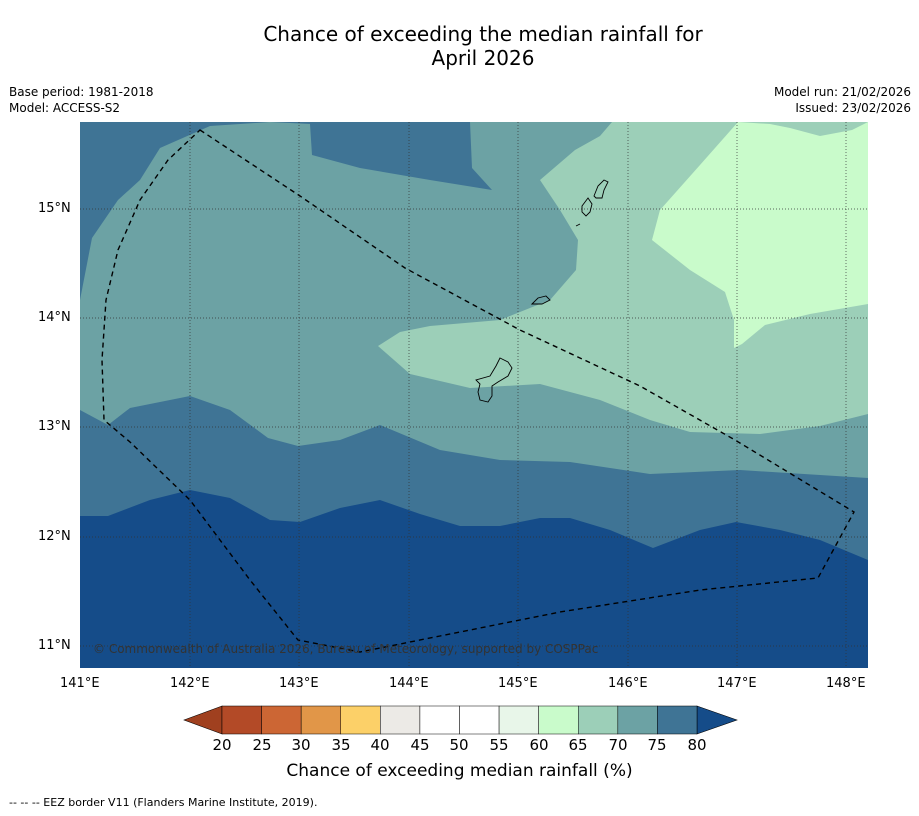 The width and height of the screenshot is (919, 816). I want to click on colorbar-tick-50: 50, so click(459, 745).